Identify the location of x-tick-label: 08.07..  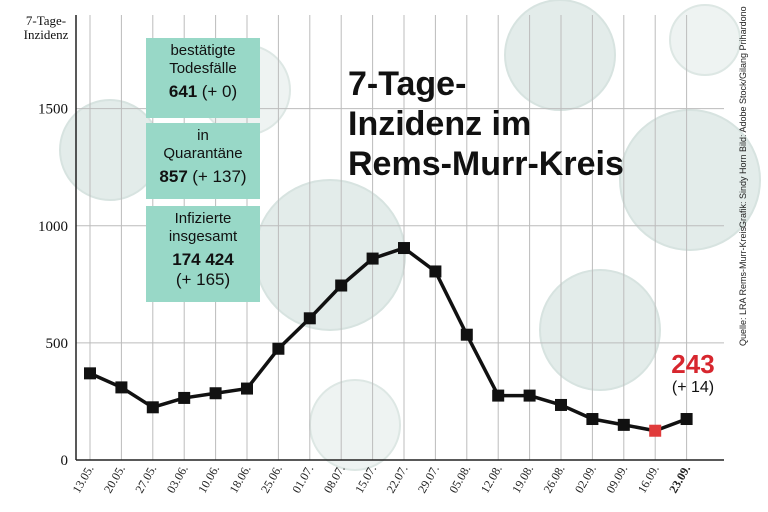
(334, 479).